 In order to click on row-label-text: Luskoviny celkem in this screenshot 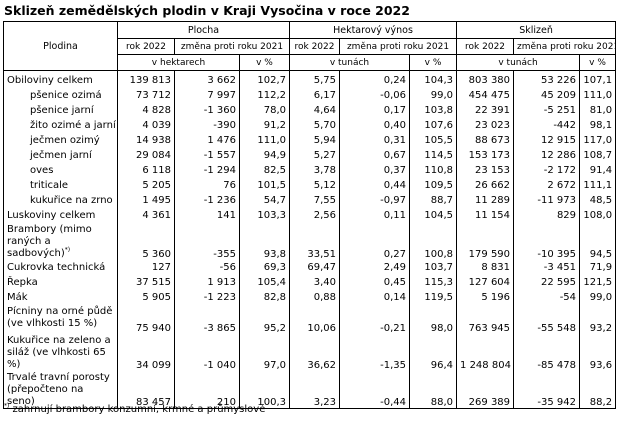, I will do `click(51, 215)`.